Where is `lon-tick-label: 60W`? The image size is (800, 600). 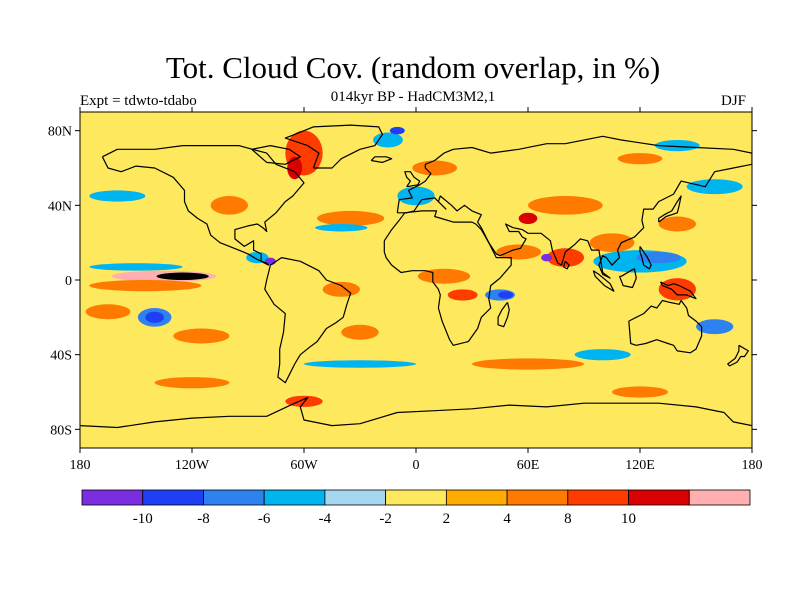
lon-tick-label: 60W is located at coordinates (304, 465).